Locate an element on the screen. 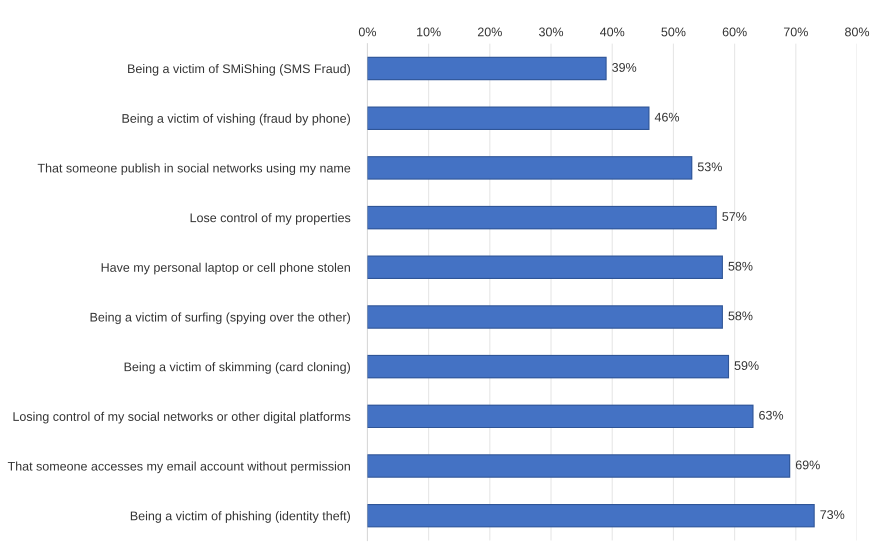 Image resolution: width=879 pixels, height=546 pixels. x-tick-label: 40% is located at coordinates (612, 31).